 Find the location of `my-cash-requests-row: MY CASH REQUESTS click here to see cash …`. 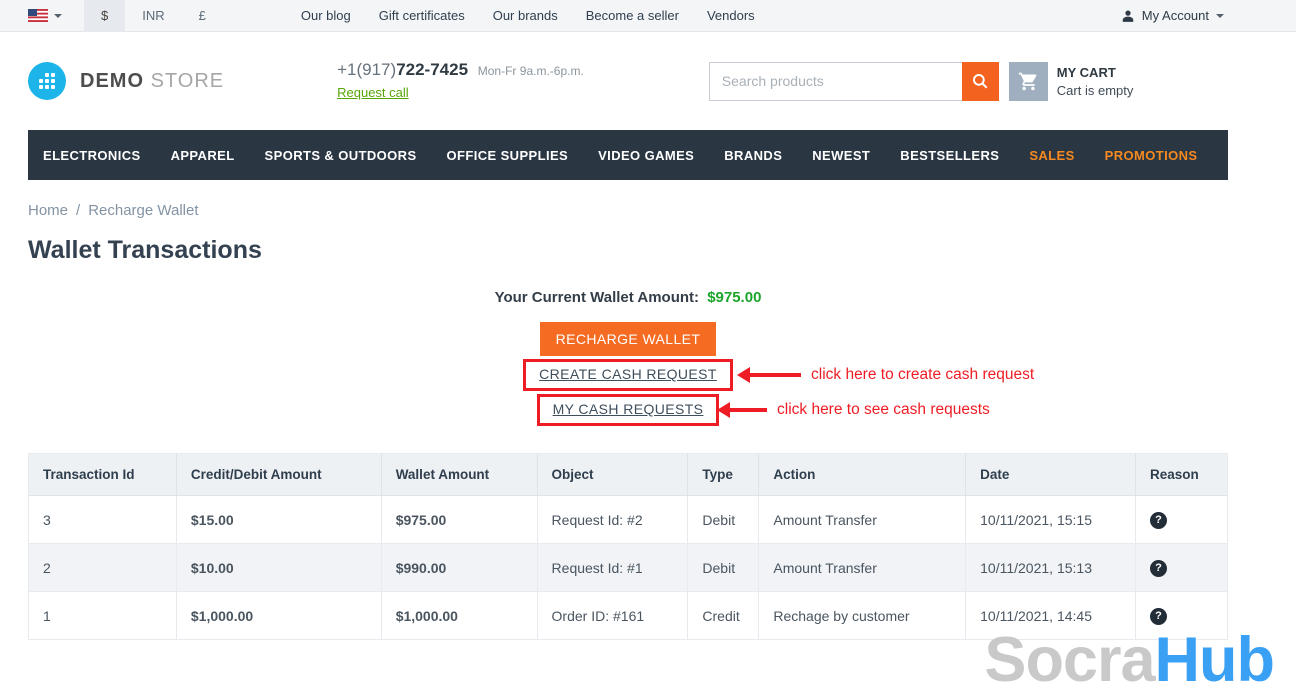

my-cash-requests-row: MY CASH REQUESTS click here to see cash … is located at coordinates (628, 410).